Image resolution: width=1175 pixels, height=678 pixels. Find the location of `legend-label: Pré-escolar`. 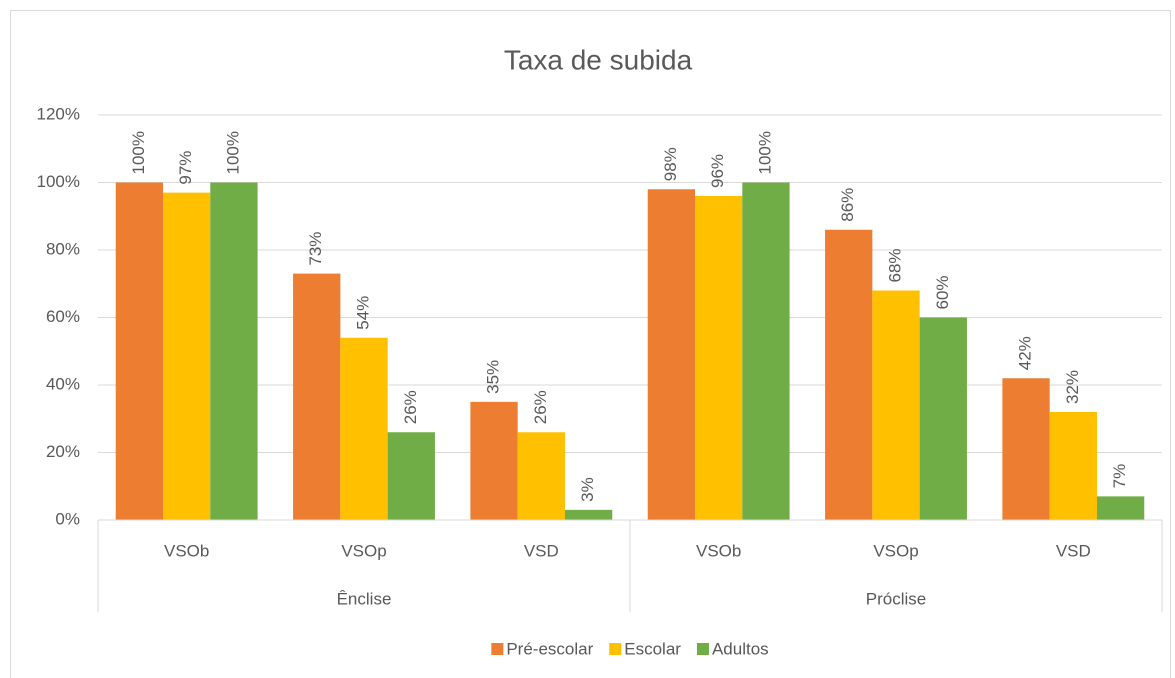

legend-label: Pré-escolar is located at coordinates (549, 648).